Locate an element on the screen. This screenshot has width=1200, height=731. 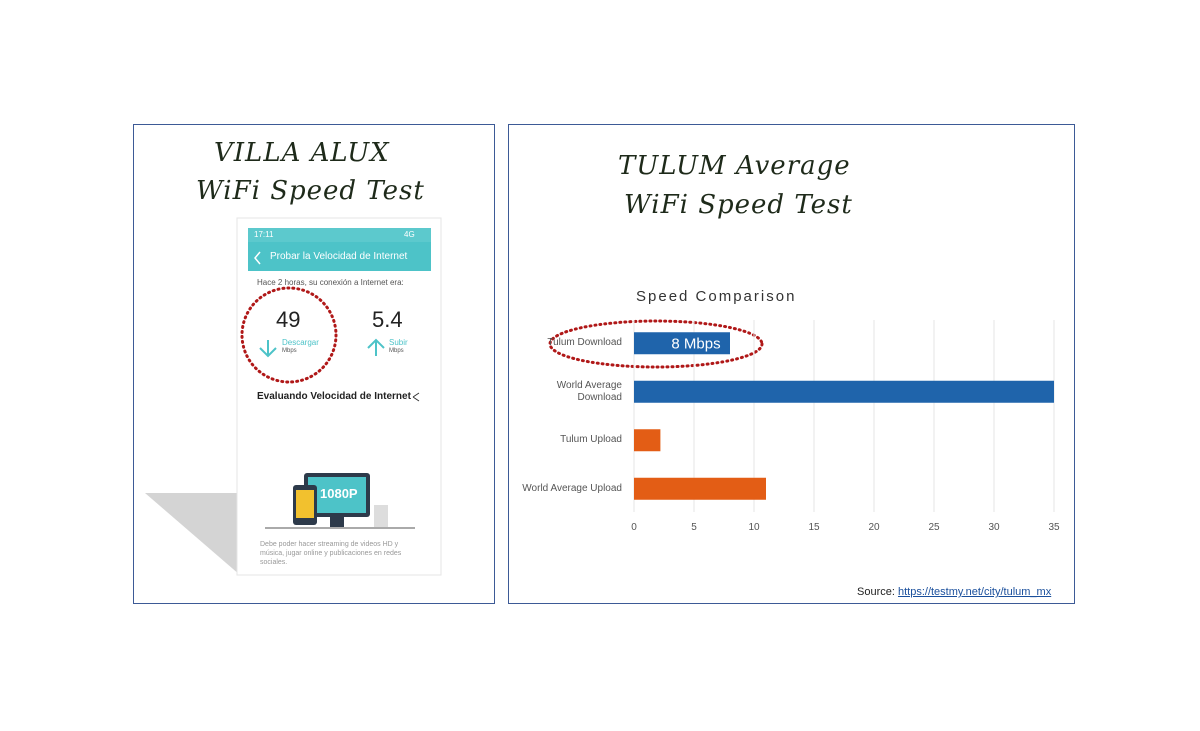
app-header-title: Probar la Velocidad de Internet is located at coordinates (339, 256).